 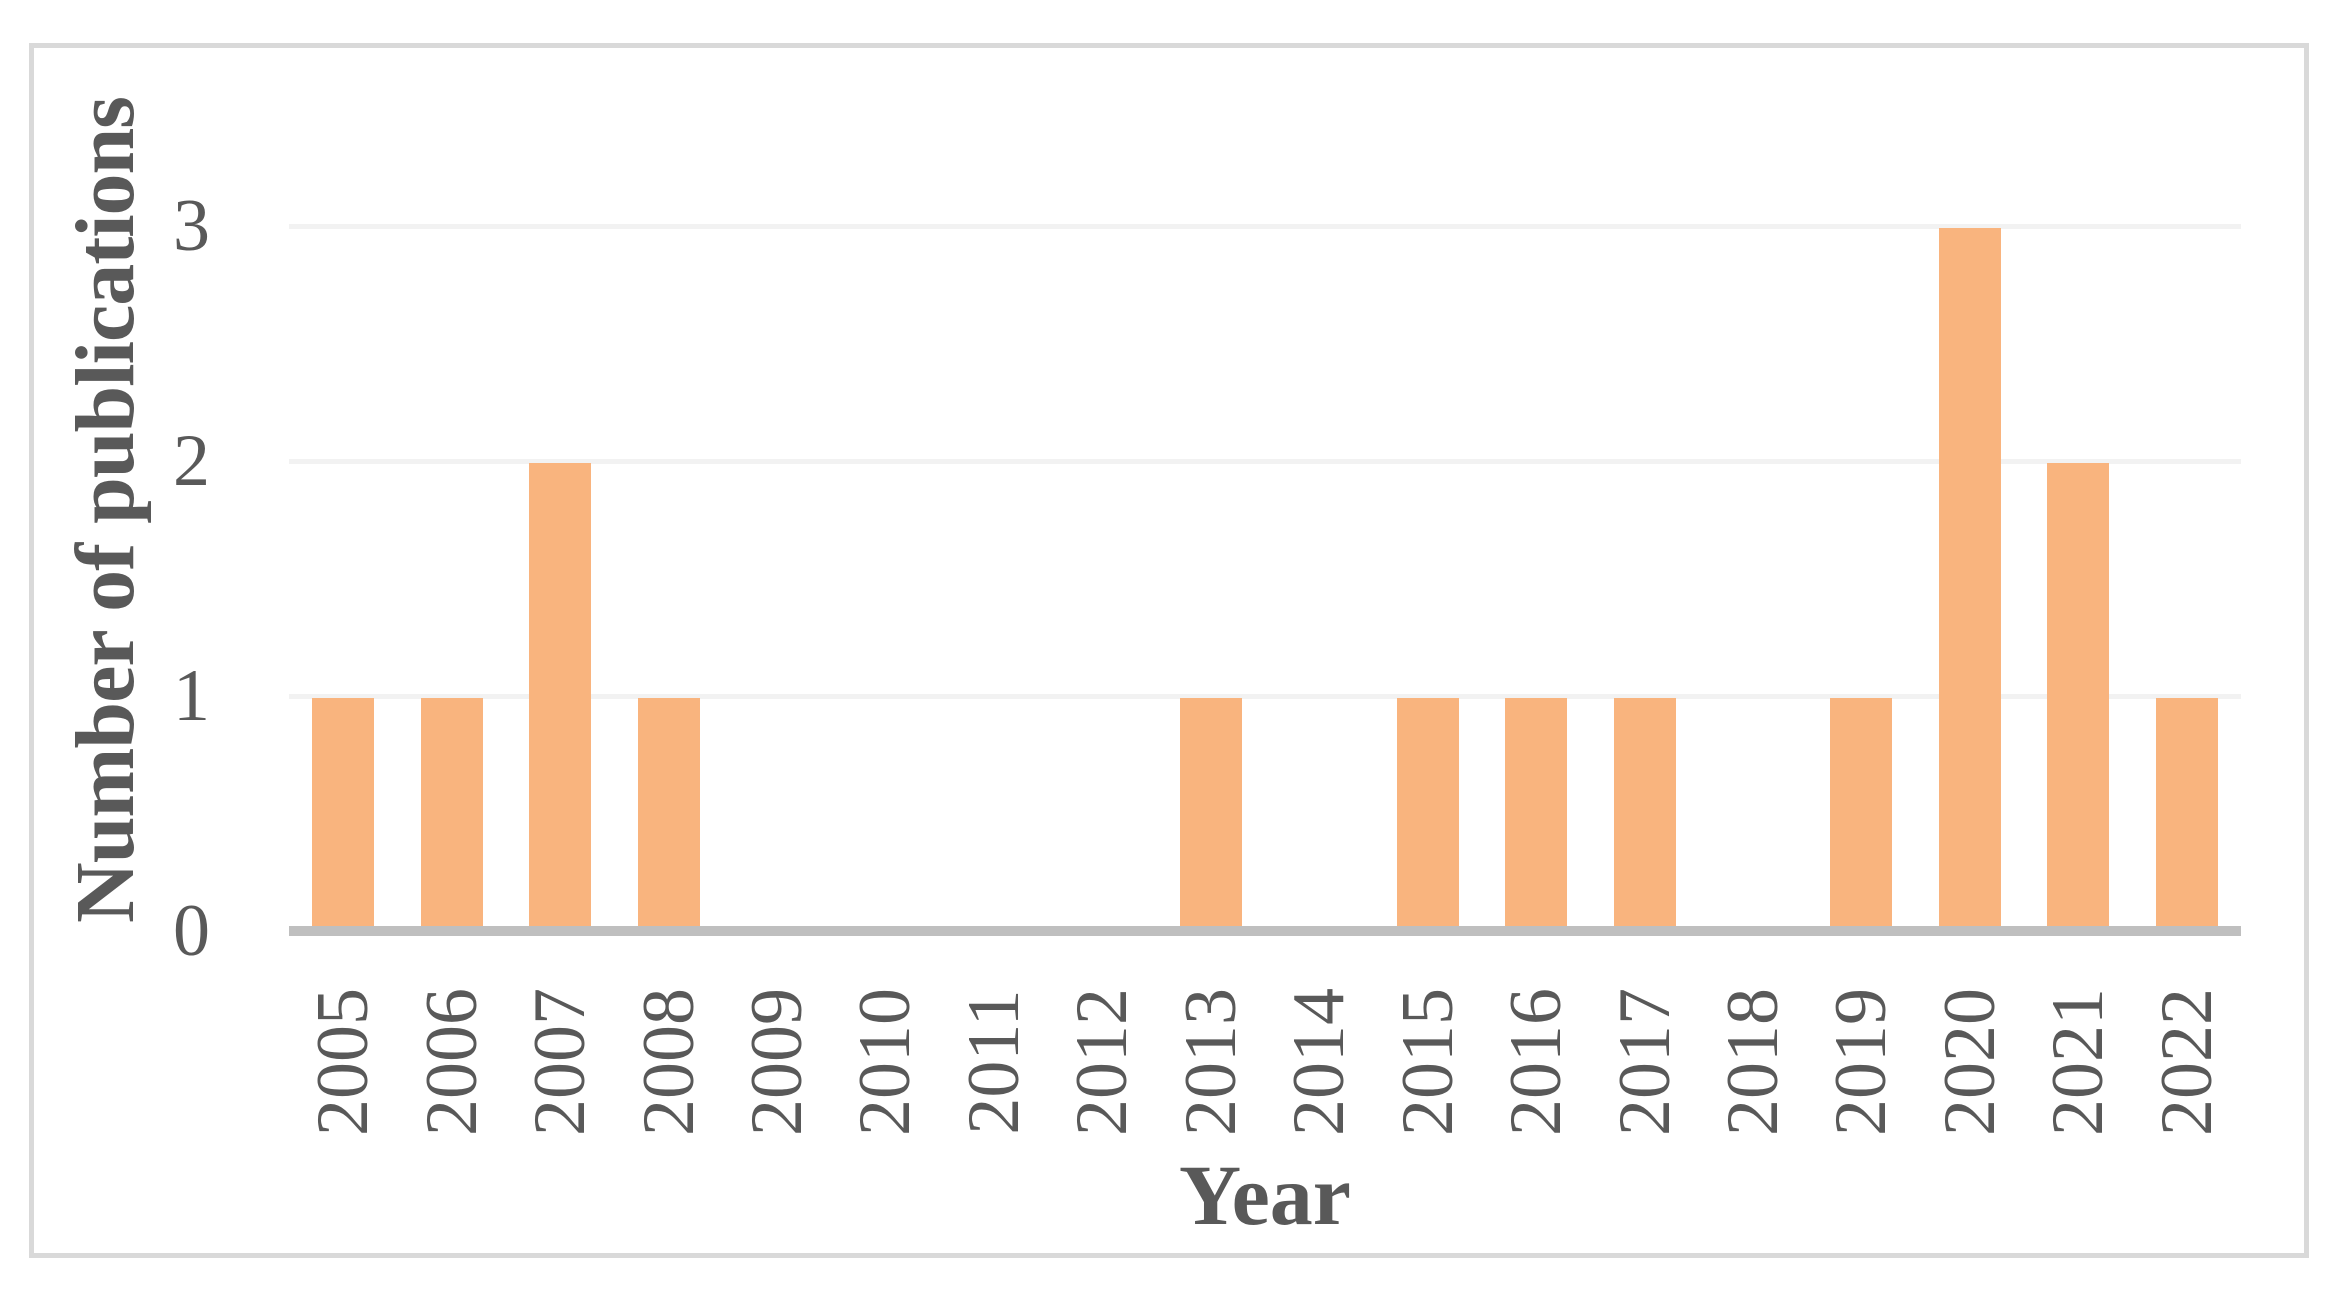 I want to click on bar-2016, so click(x=1536, y=812).